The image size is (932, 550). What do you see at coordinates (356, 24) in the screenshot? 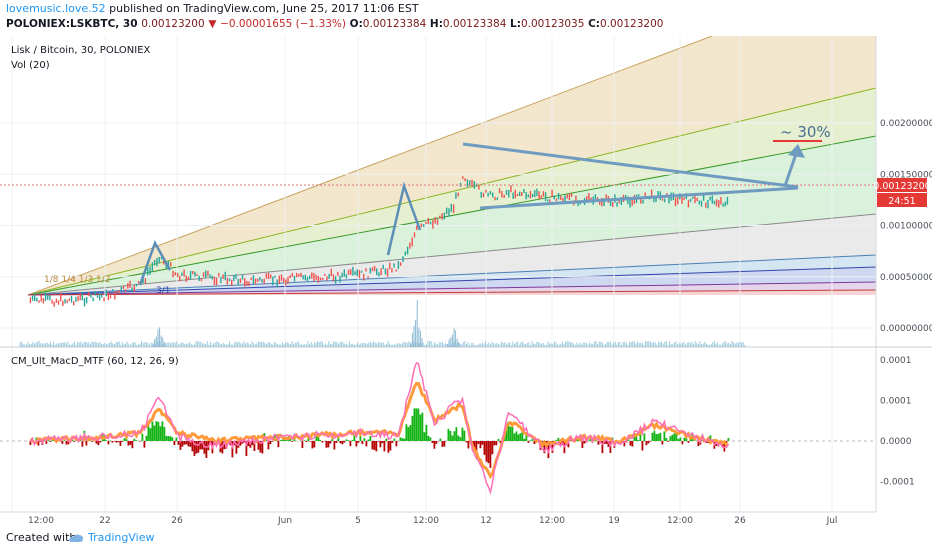
I see `open-label: O:` at bounding box center [356, 24].